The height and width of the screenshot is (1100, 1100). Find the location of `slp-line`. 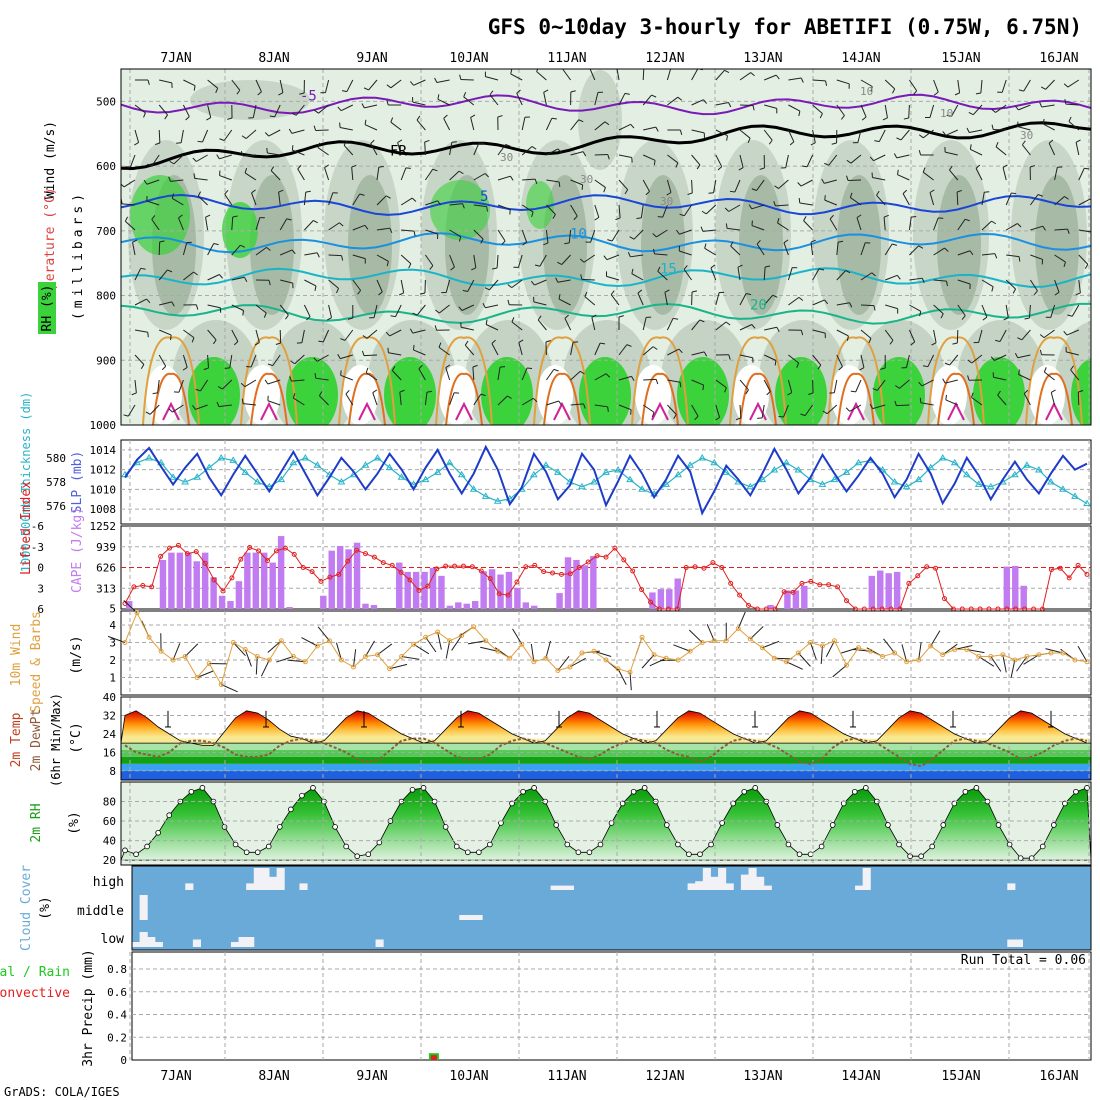

slp-line is located at coordinates (606, 480).